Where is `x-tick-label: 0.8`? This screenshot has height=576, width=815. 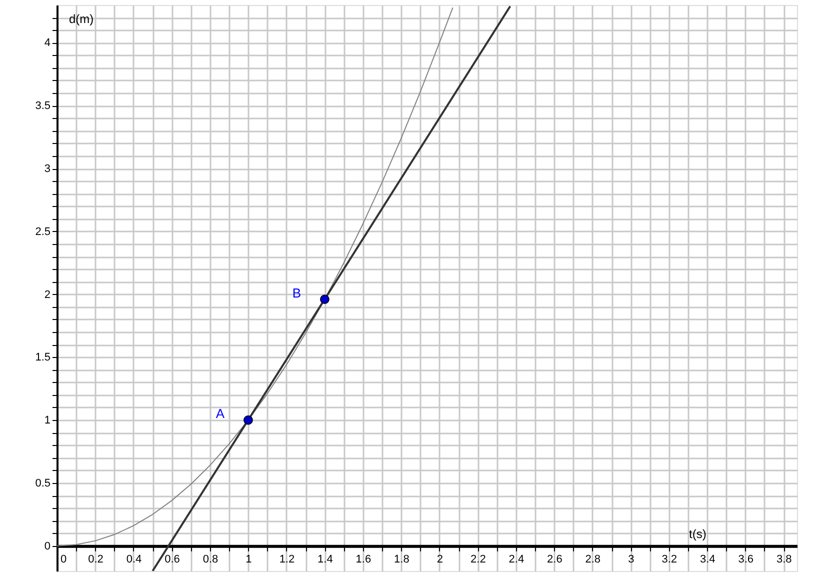
x-tick-label: 0.8 is located at coordinates (210, 559).